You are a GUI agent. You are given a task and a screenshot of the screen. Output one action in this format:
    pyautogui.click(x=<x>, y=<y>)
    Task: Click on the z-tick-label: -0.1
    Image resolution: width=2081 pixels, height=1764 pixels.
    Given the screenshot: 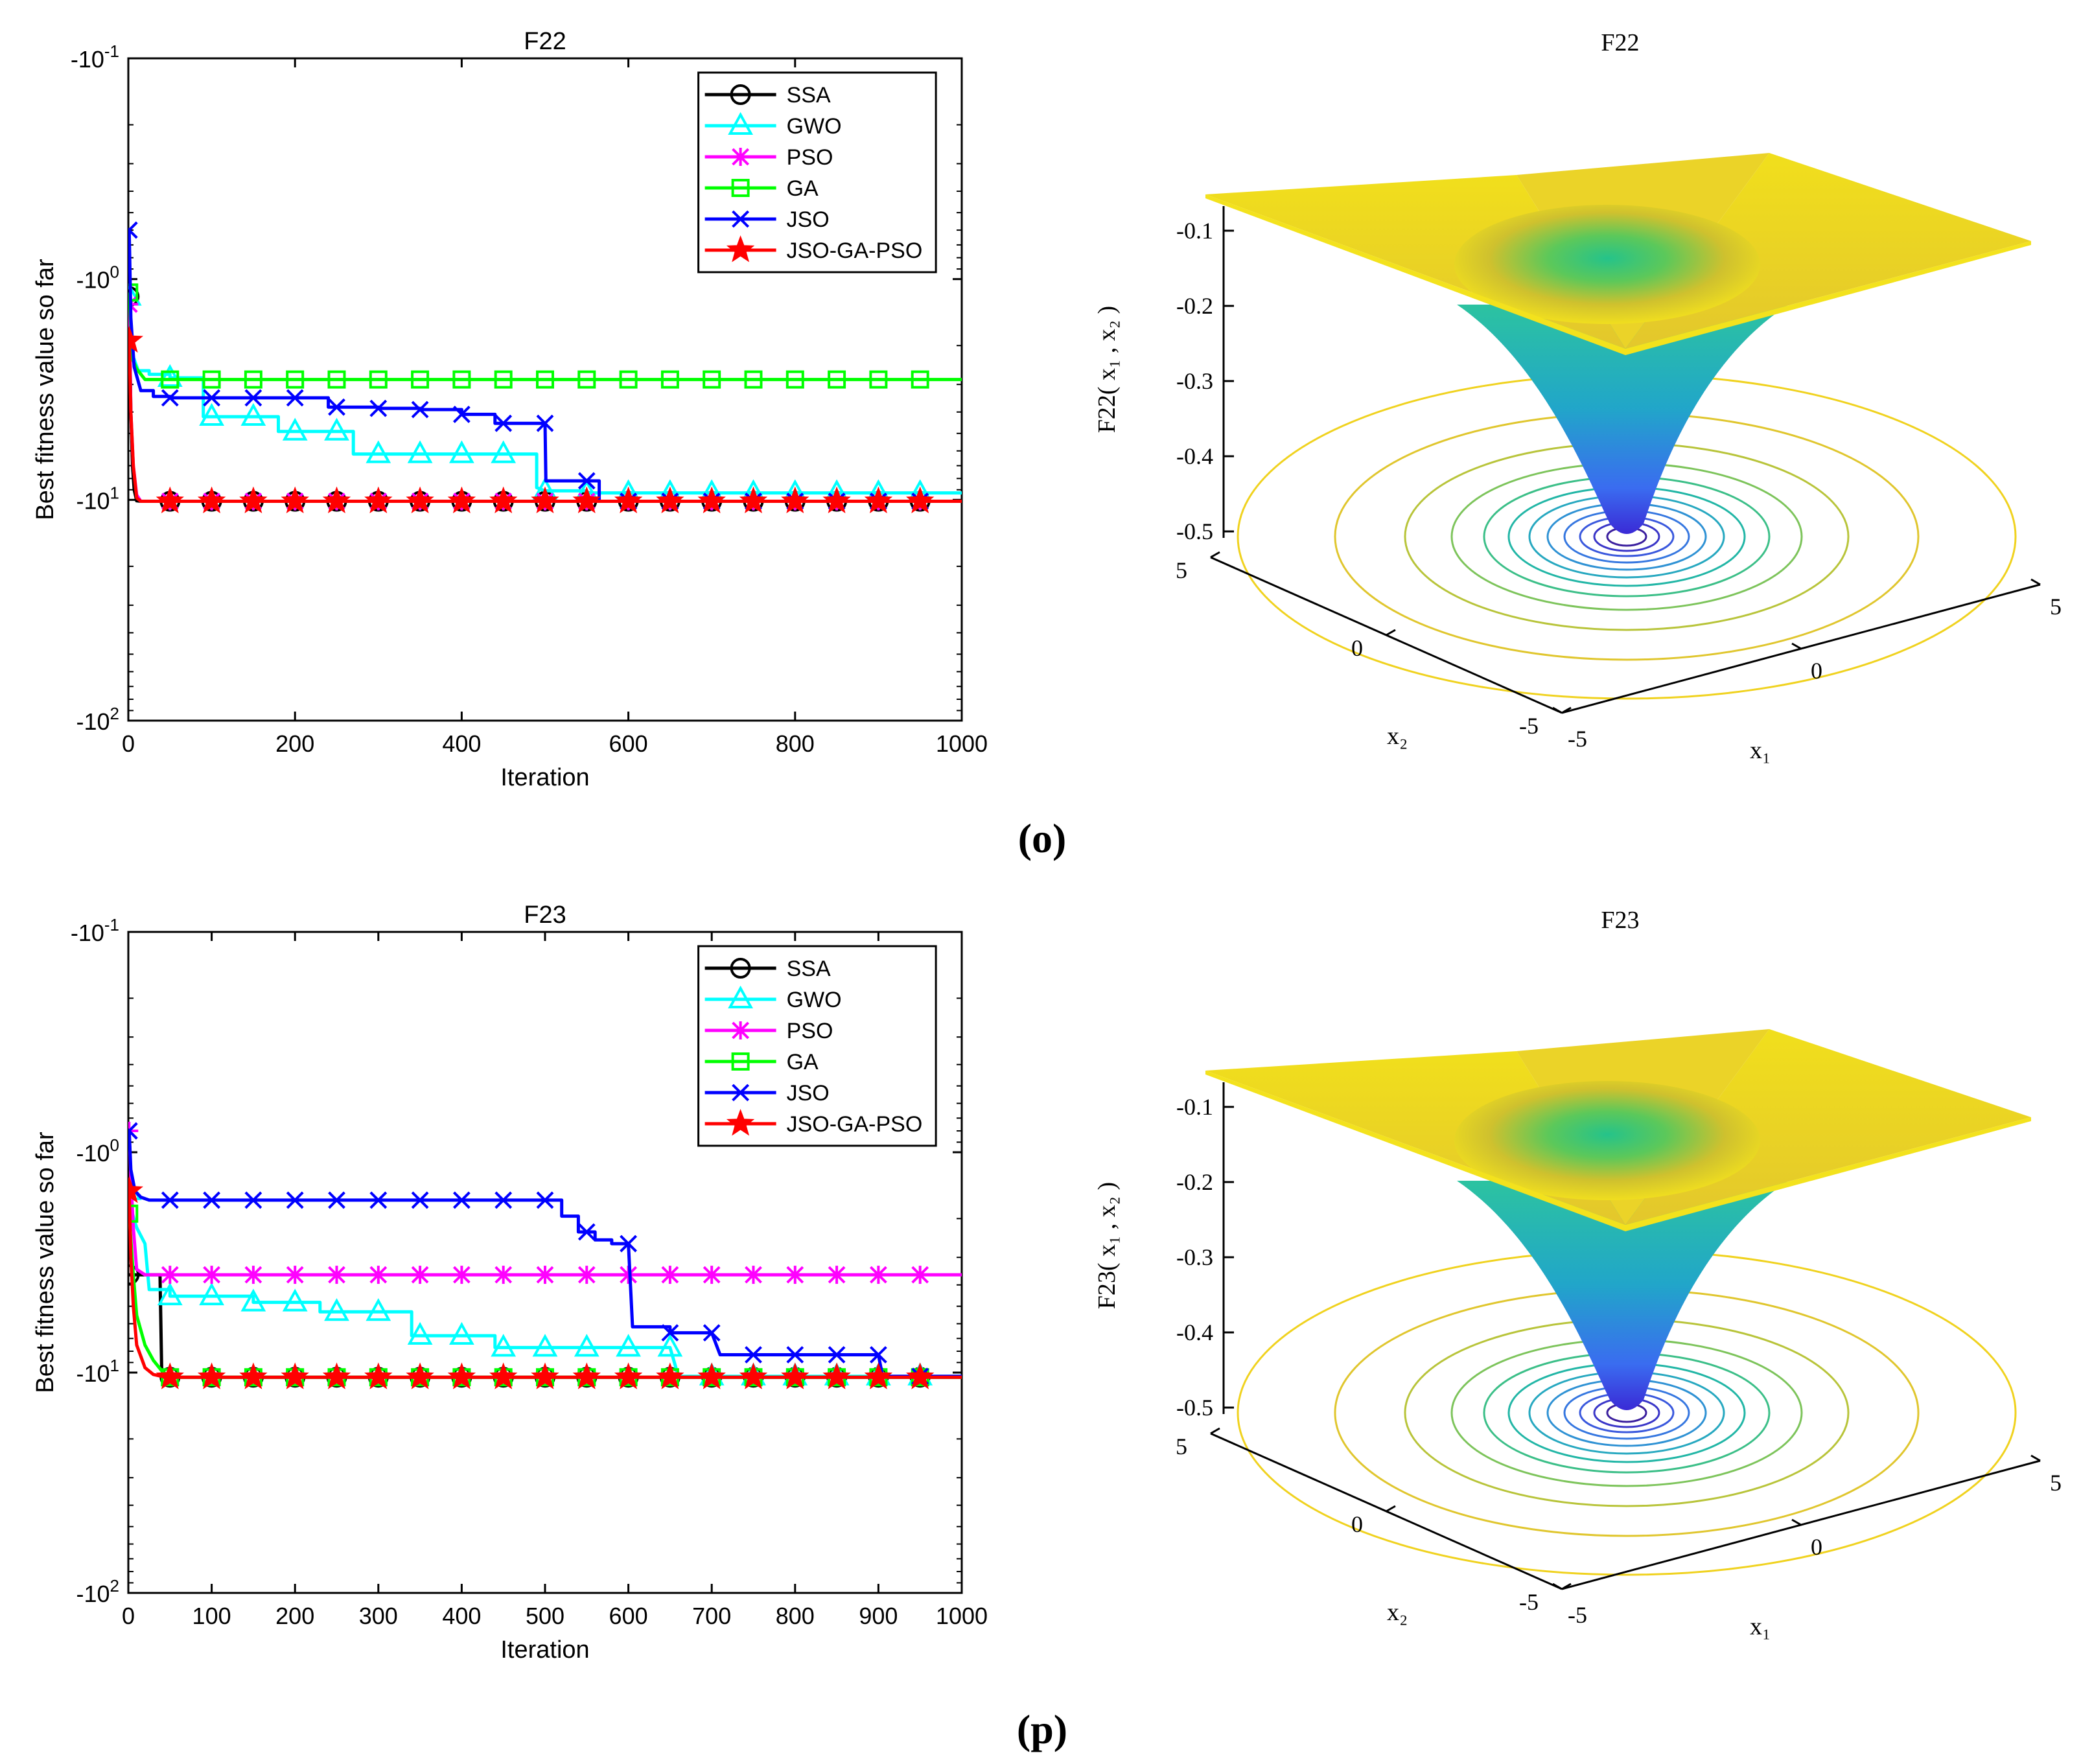 What is the action you would take?
    pyautogui.click(x=1194, y=1107)
    